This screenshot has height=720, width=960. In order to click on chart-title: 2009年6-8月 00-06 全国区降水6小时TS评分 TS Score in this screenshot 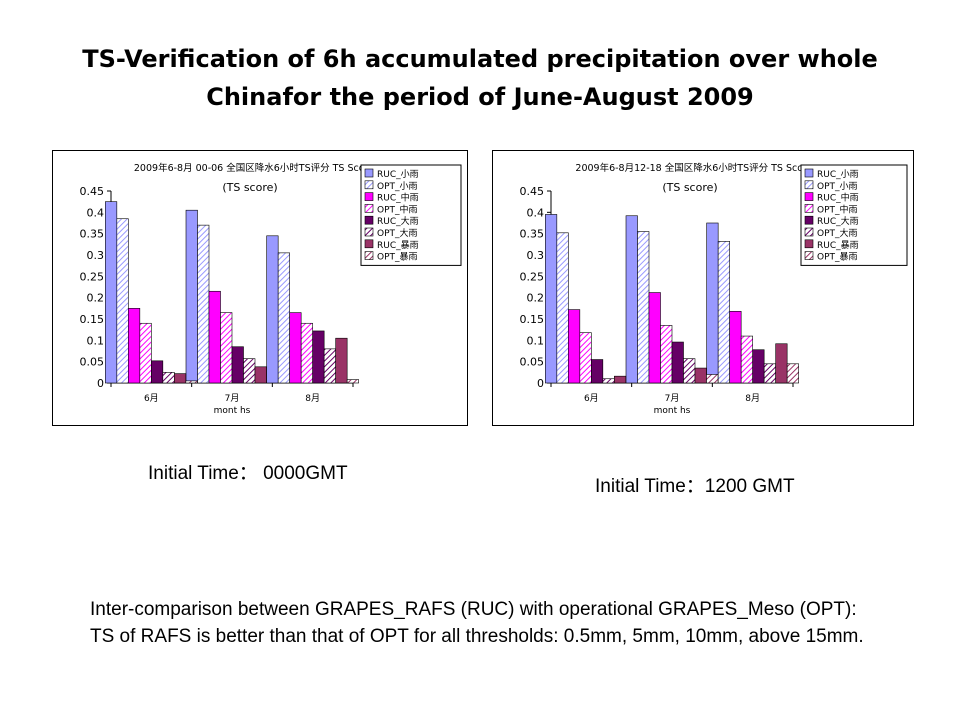, I will do `click(254, 168)`.